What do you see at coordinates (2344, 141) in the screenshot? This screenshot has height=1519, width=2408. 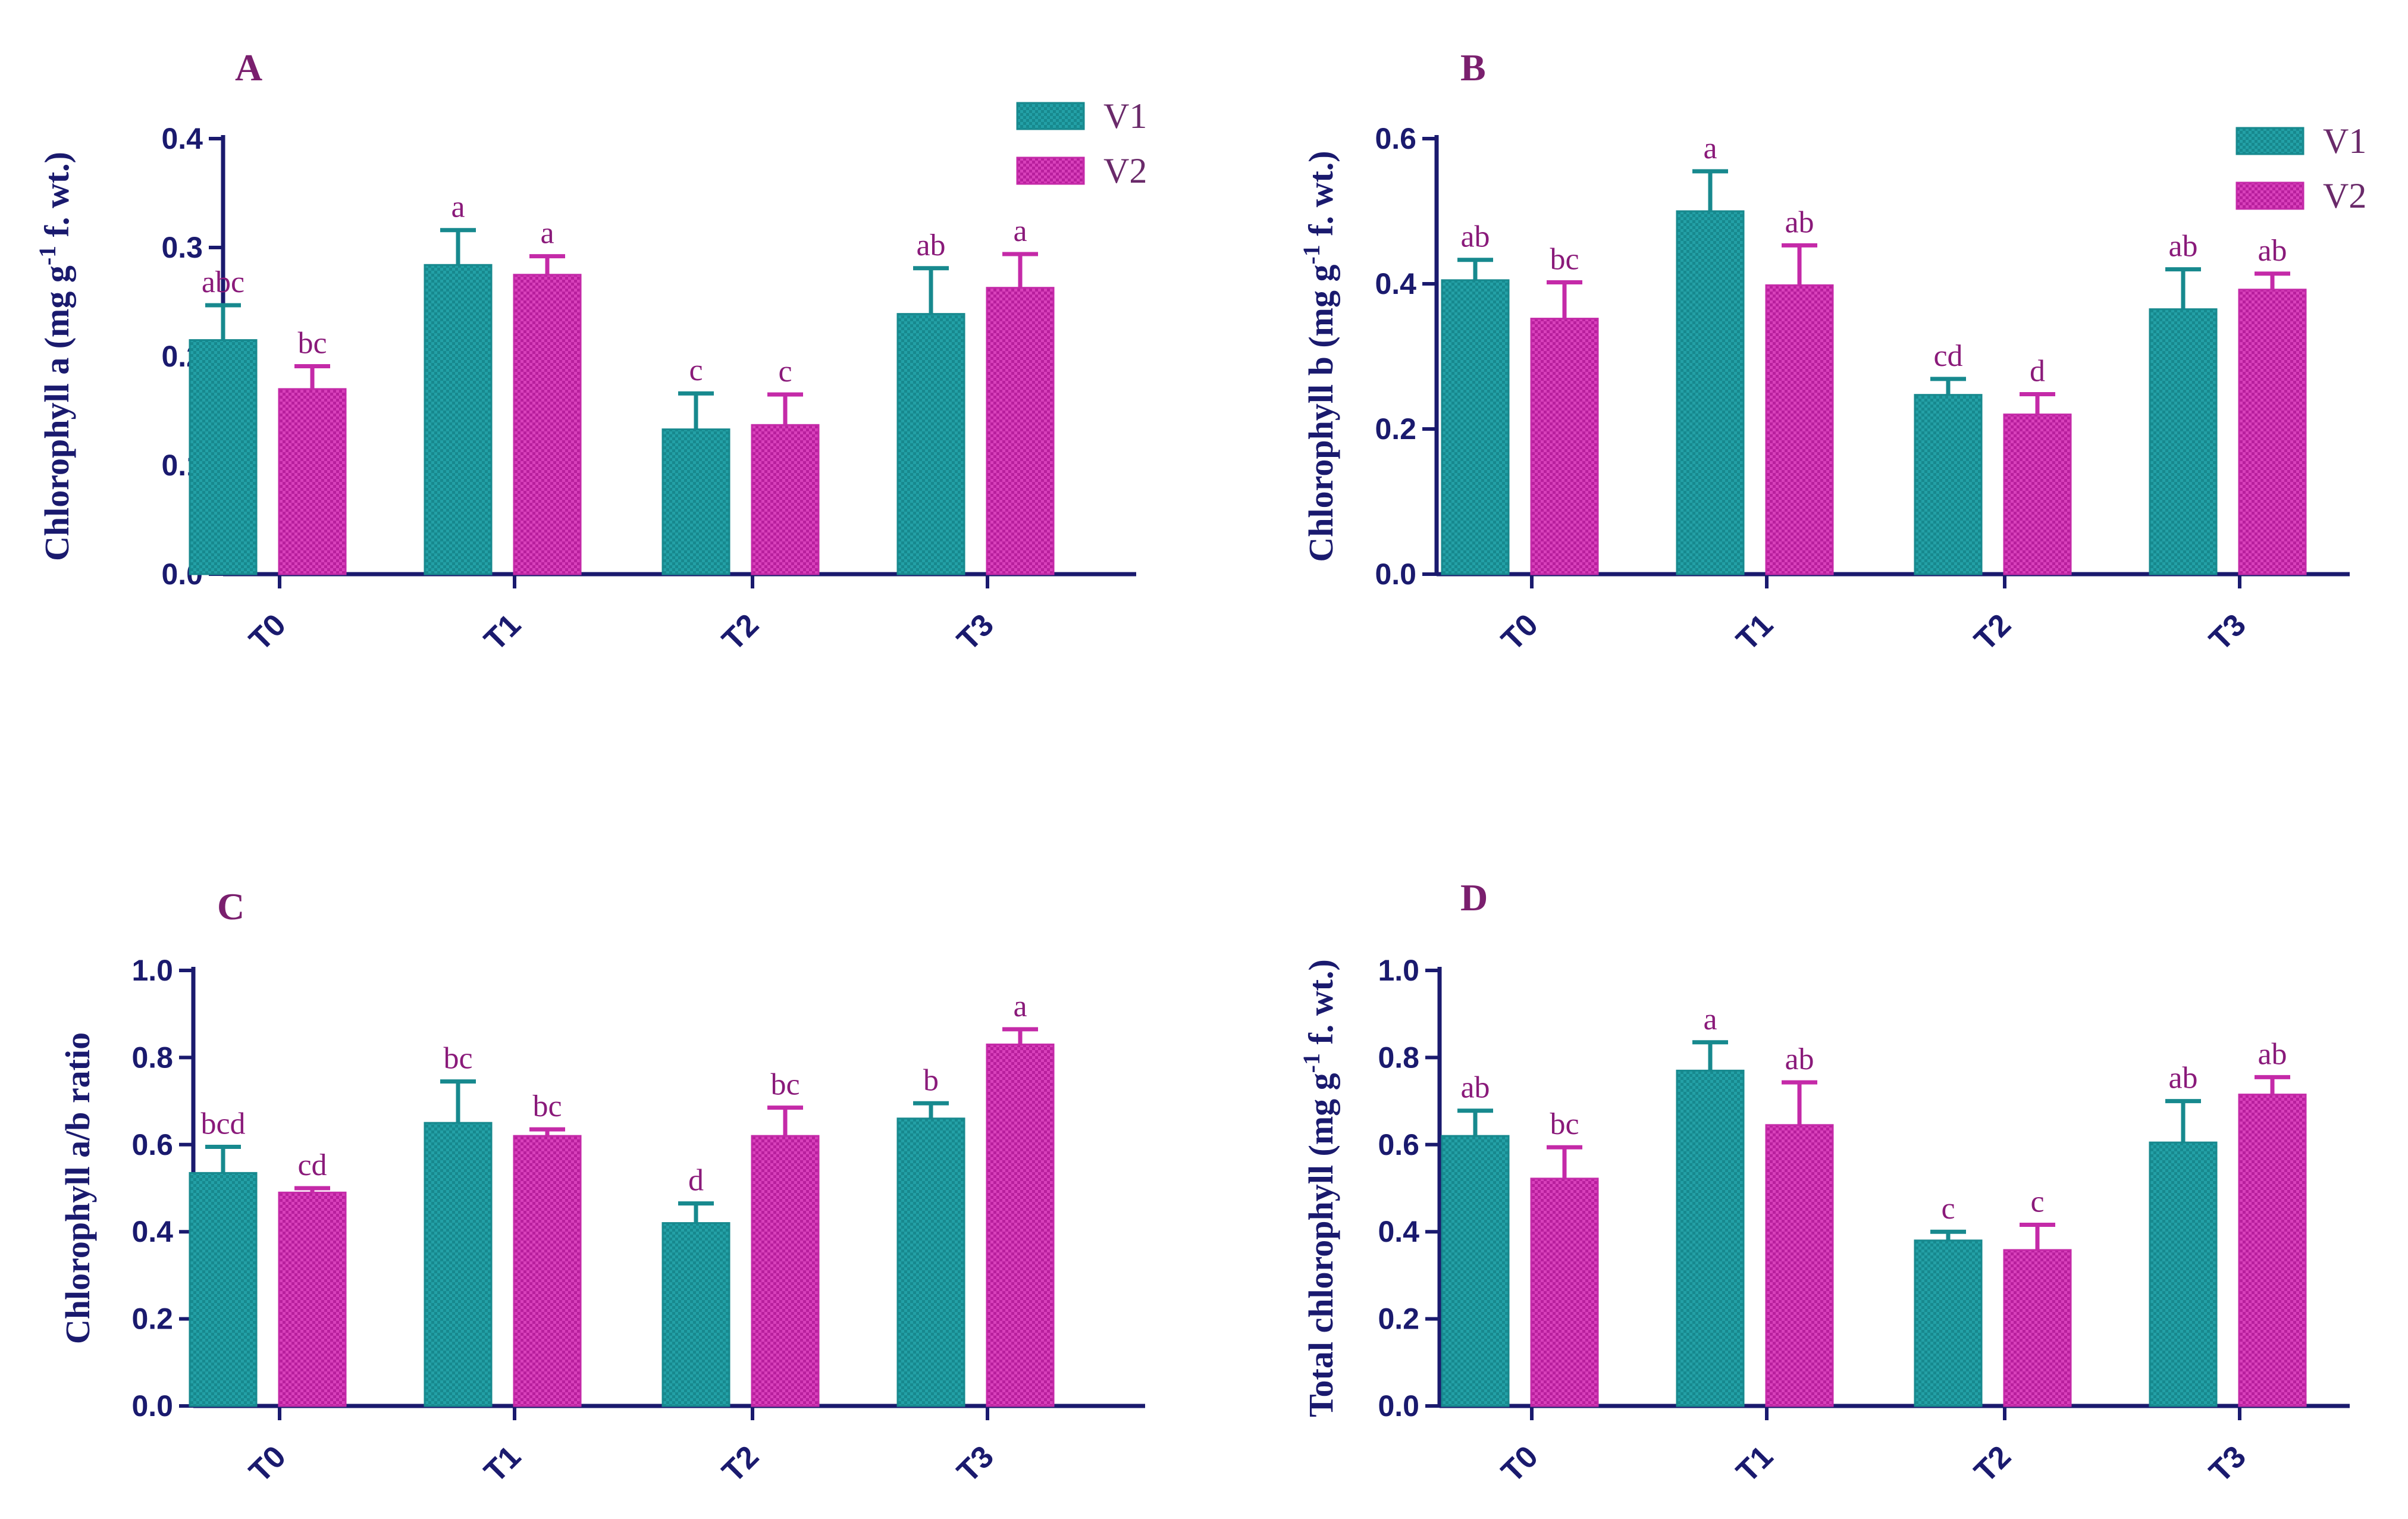 I see `legend-label: V1` at bounding box center [2344, 141].